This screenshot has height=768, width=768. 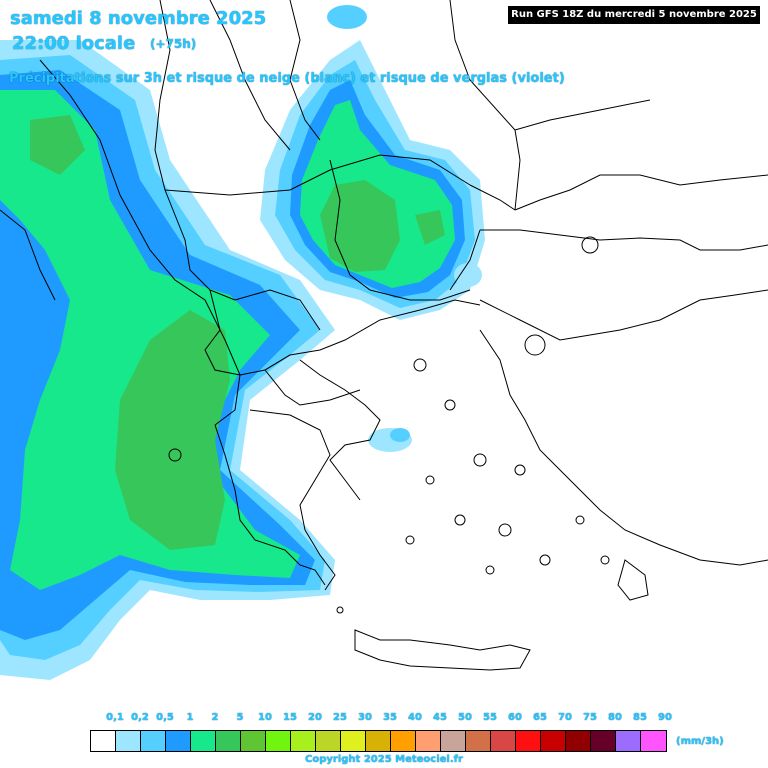 I want to click on coastline-west-greece, so click(x=270, y=505).